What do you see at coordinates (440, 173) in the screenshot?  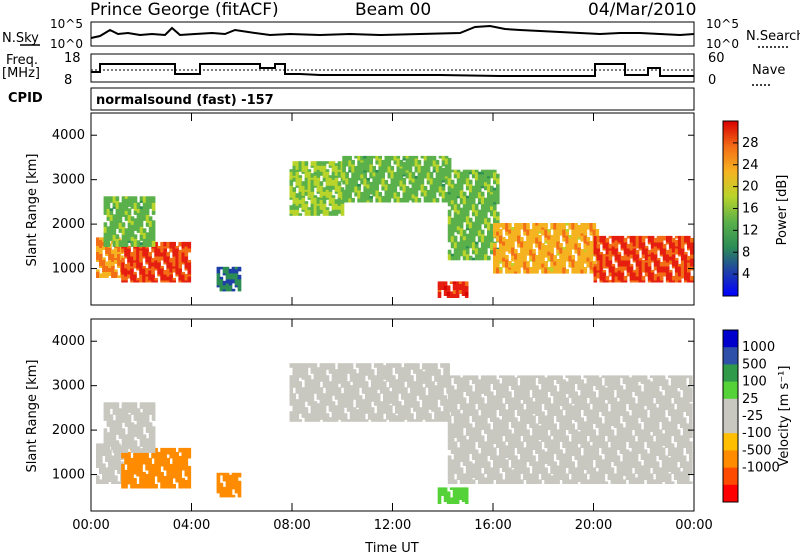 I see `power-cell-2007` at bounding box center [440, 173].